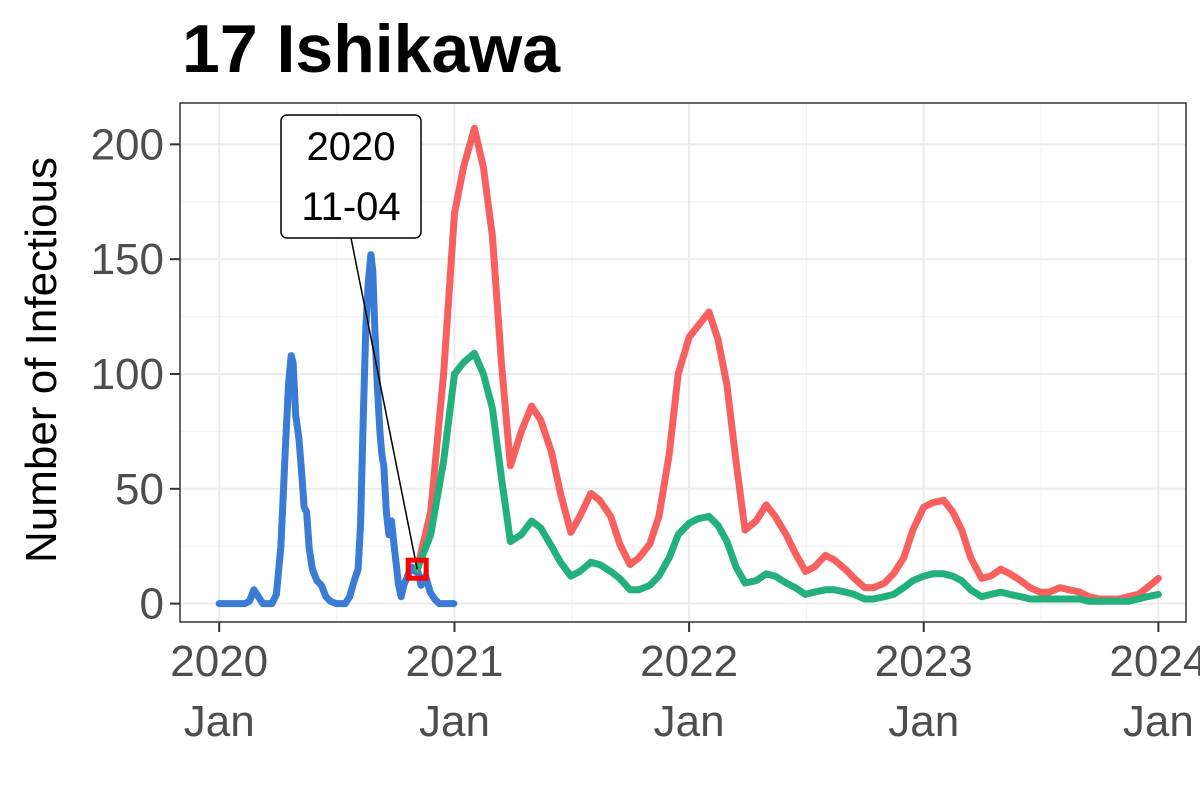 The height and width of the screenshot is (805, 1200). I want to click on annotation-layer: 2020 11-04, so click(354, 347).